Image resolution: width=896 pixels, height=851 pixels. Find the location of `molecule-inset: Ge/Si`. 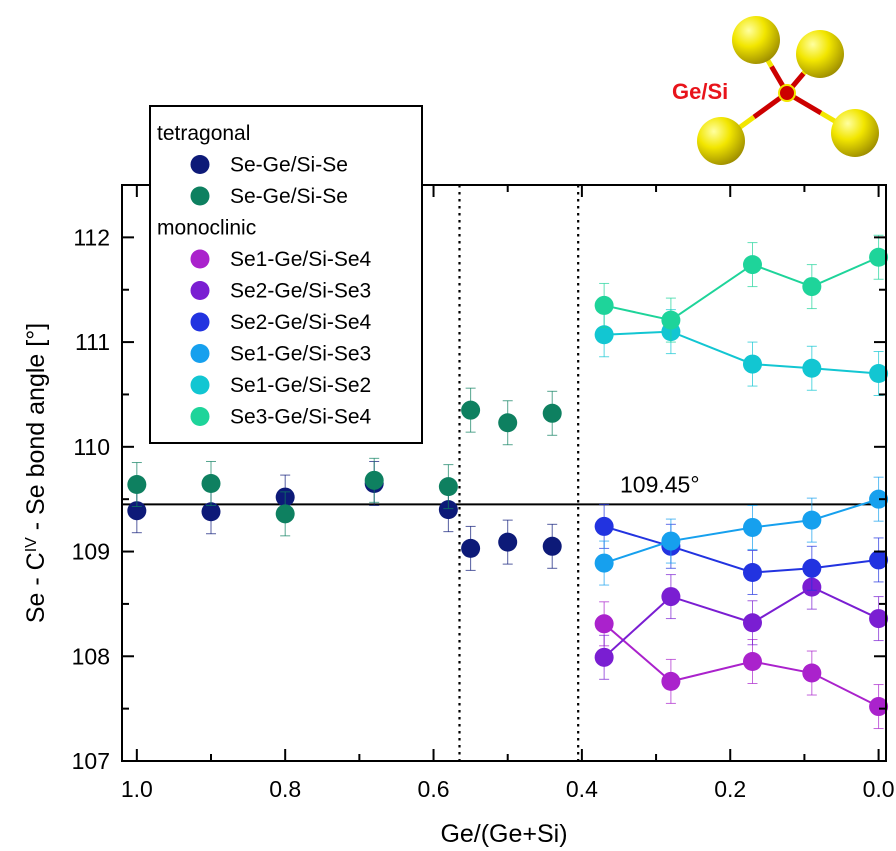

molecule-inset: Ge/Si is located at coordinates (775, 90).